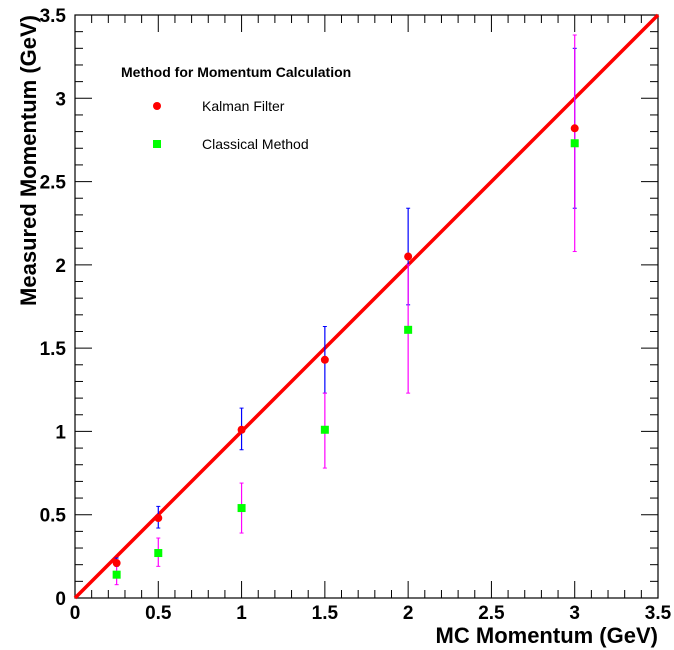 Image resolution: width=674 pixels, height=650 pixels. Describe the element at coordinates (60, 599) in the screenshot. I see `y-tick-label: 0` at that location.